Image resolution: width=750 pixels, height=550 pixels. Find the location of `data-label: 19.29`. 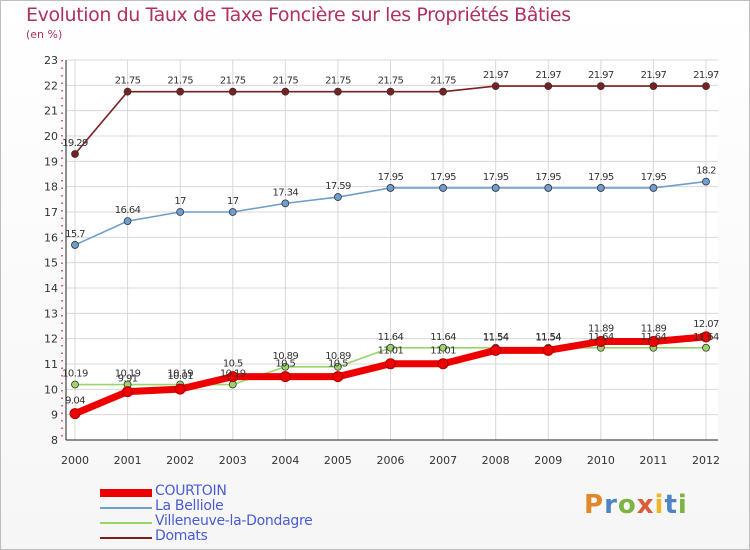

data-label: 19.29 is located at coordinates (75, 143).